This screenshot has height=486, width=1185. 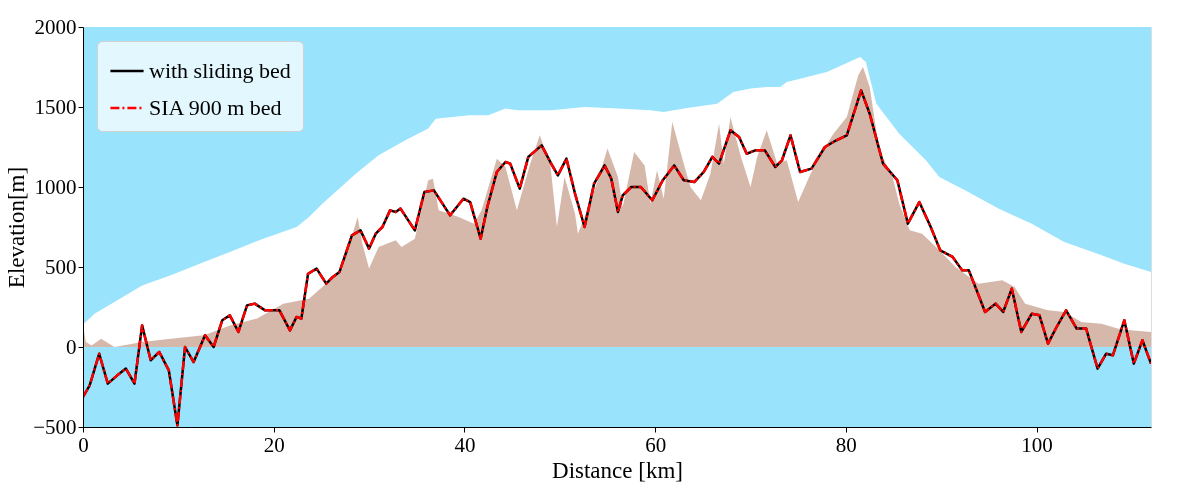 What do you see at coordinates (61, 266) in the screenshot?
I see `y-tick-label: 500` at bounding box center [61, 266].